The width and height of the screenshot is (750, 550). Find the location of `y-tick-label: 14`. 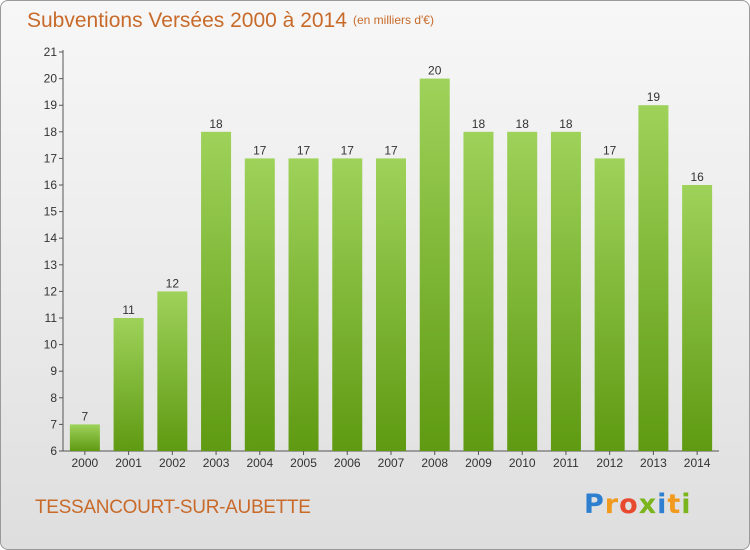

y-tick-label: 14 is located at coordinates (51, 238).